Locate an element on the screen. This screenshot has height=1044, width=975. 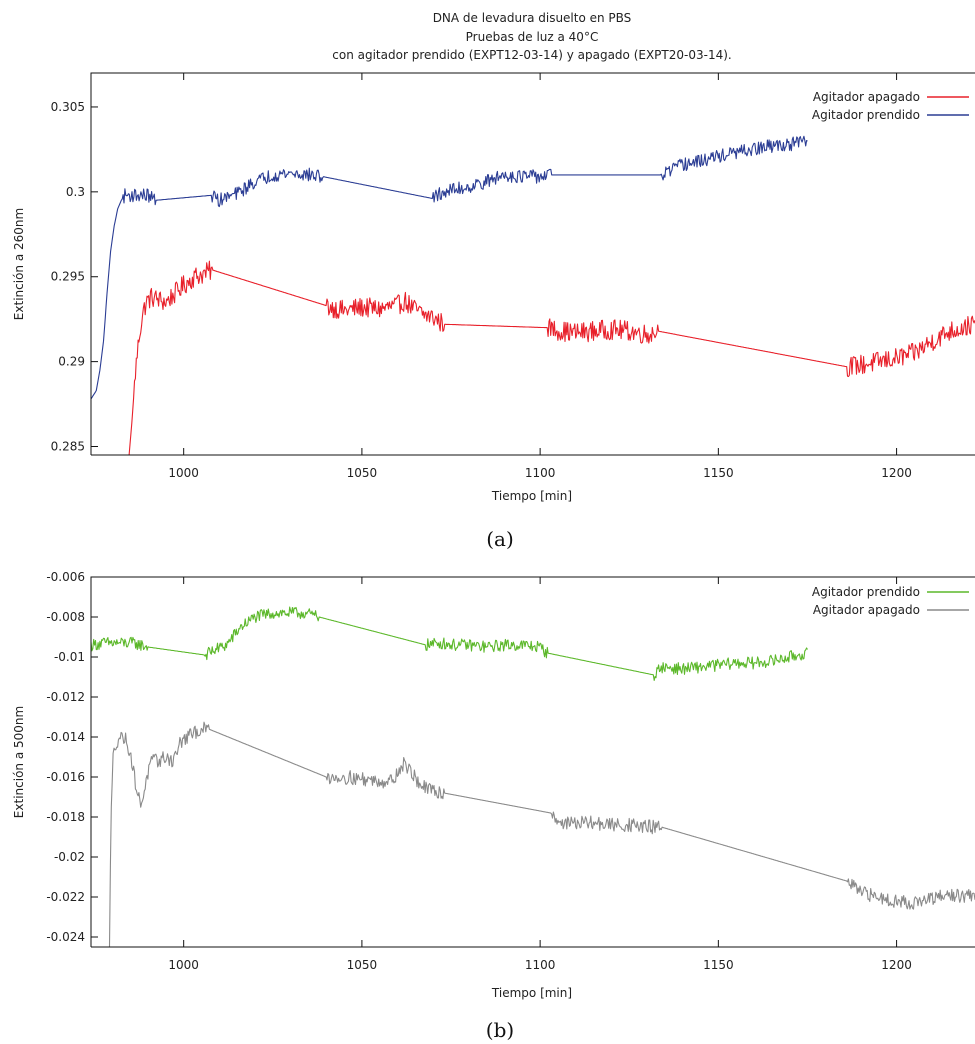
y-tick-label: 0.305 is located at coordinates (68, 107).